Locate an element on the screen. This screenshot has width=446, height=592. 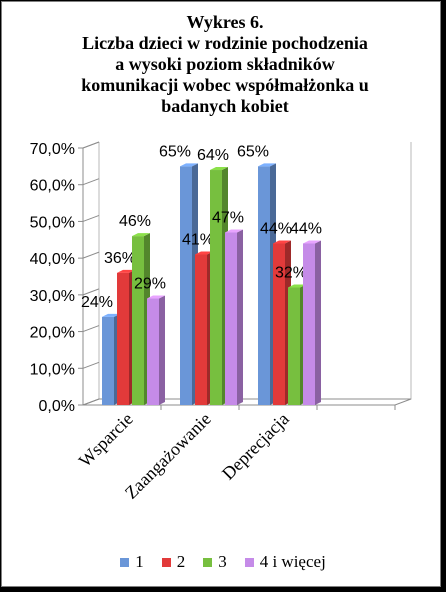
legend: 1 2 3 4 i więcej is located at coordinates (223, 562).